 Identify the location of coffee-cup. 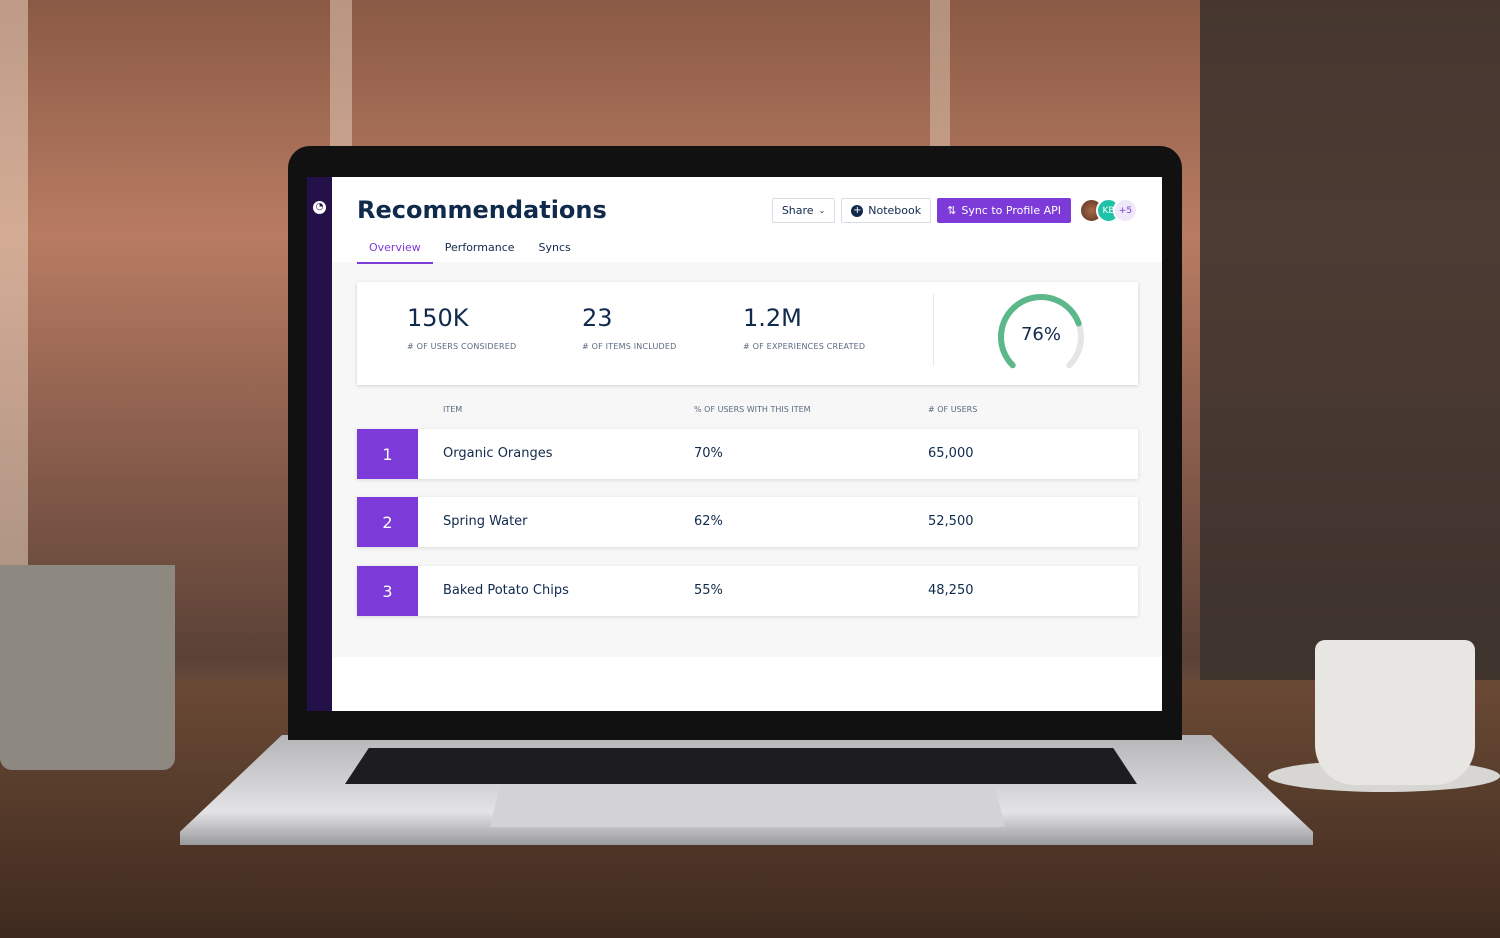
(1395, 712).